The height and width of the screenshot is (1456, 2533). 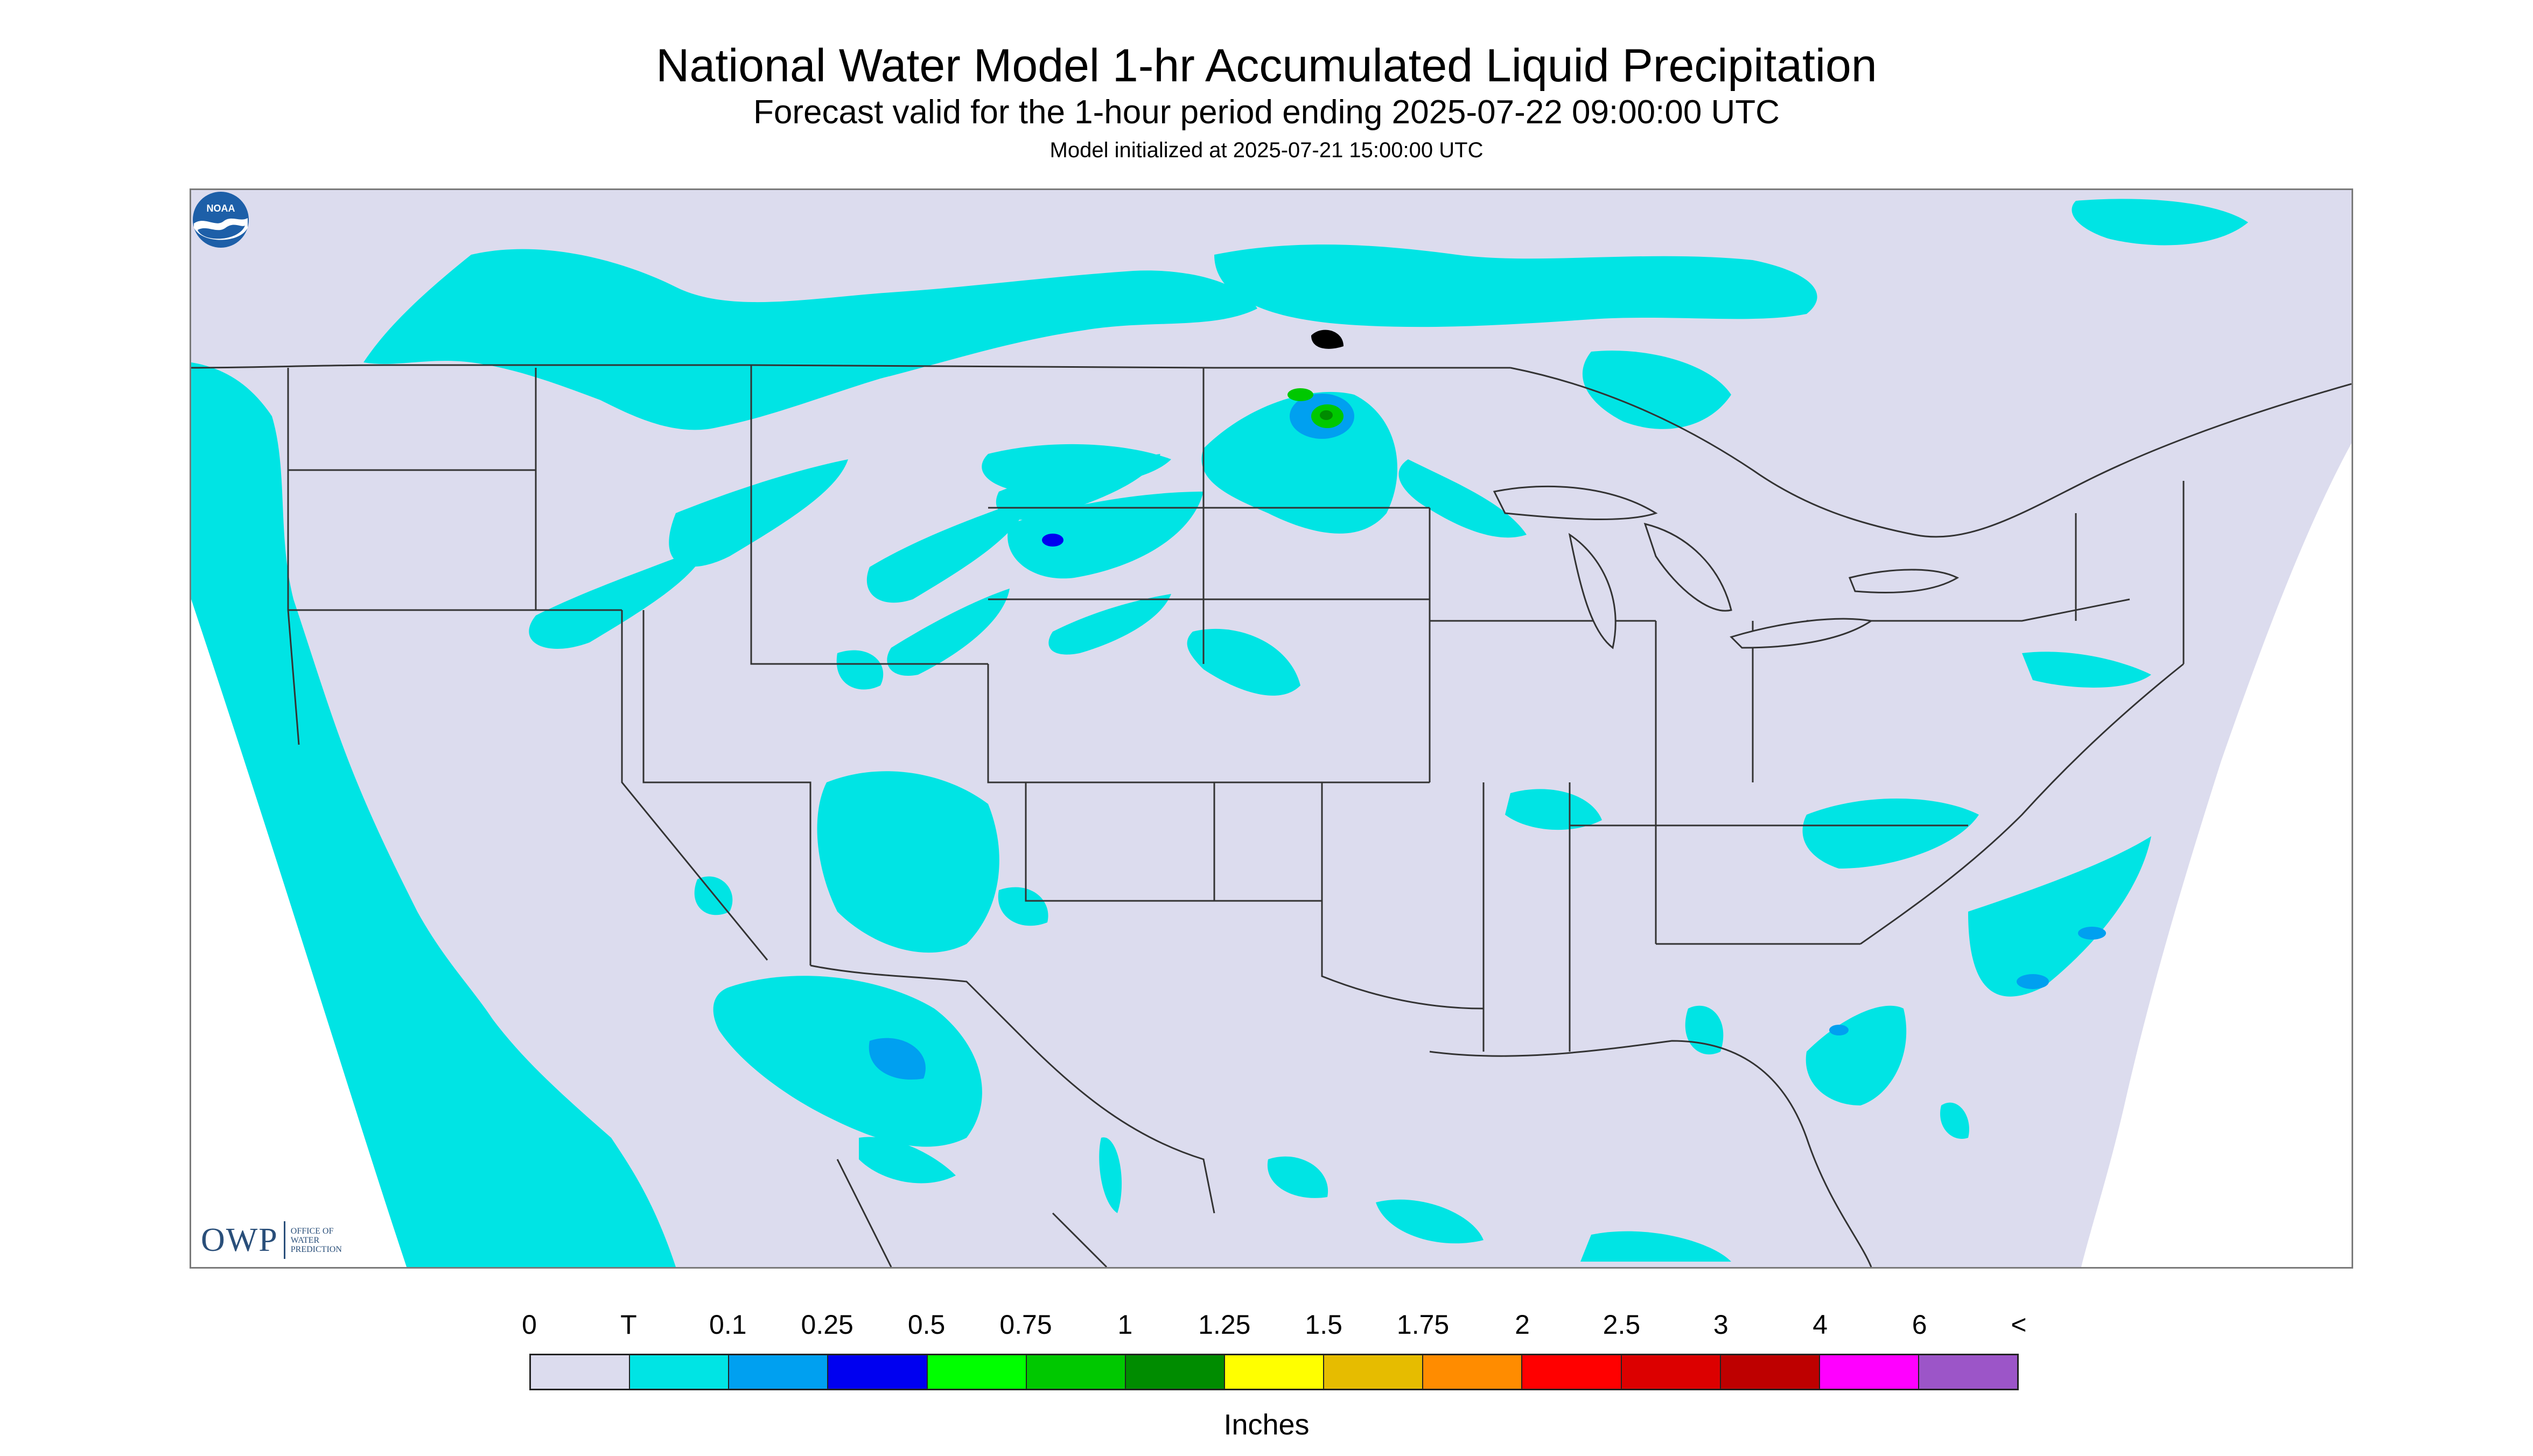 What do you see at coordinates (827, 1325) in the screenshot?
I see `legend-label: 0.25` at bounding box center [827, 1325].